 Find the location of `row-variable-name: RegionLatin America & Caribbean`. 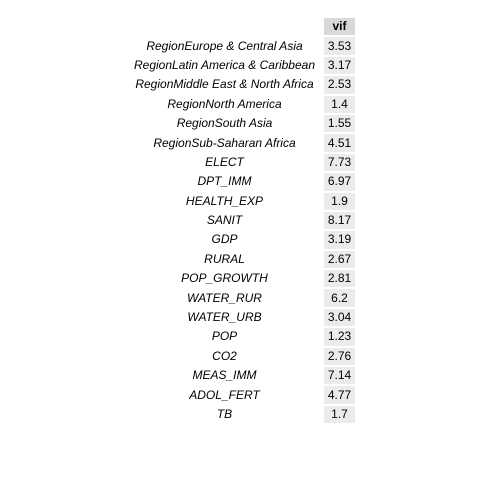

row-variable-name: RegionLatin America & Caribbean is located at coordinates (224, 64).